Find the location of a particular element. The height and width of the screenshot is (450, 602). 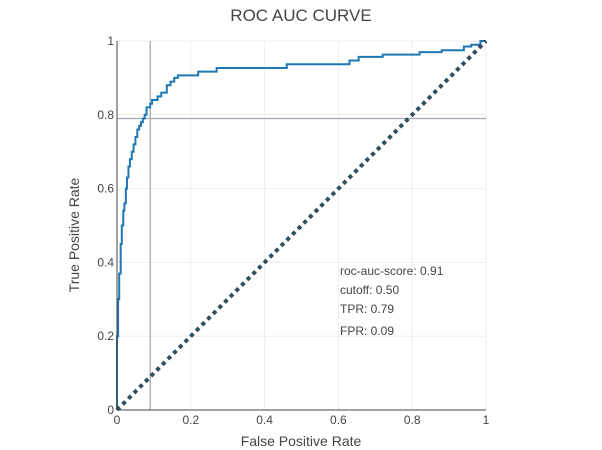

x-tick-label: 0.2 is located at coordinates (190, 420).